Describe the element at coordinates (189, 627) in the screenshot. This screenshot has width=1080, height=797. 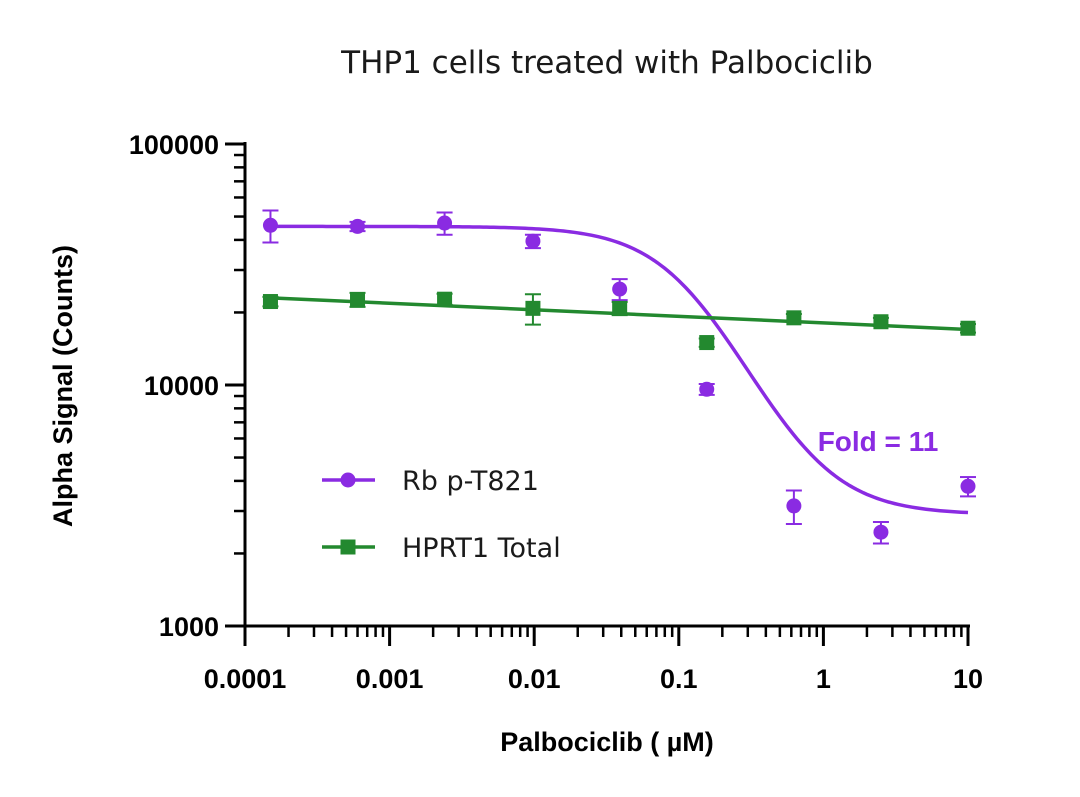
I see `y-tick-label: 1000` at that location.